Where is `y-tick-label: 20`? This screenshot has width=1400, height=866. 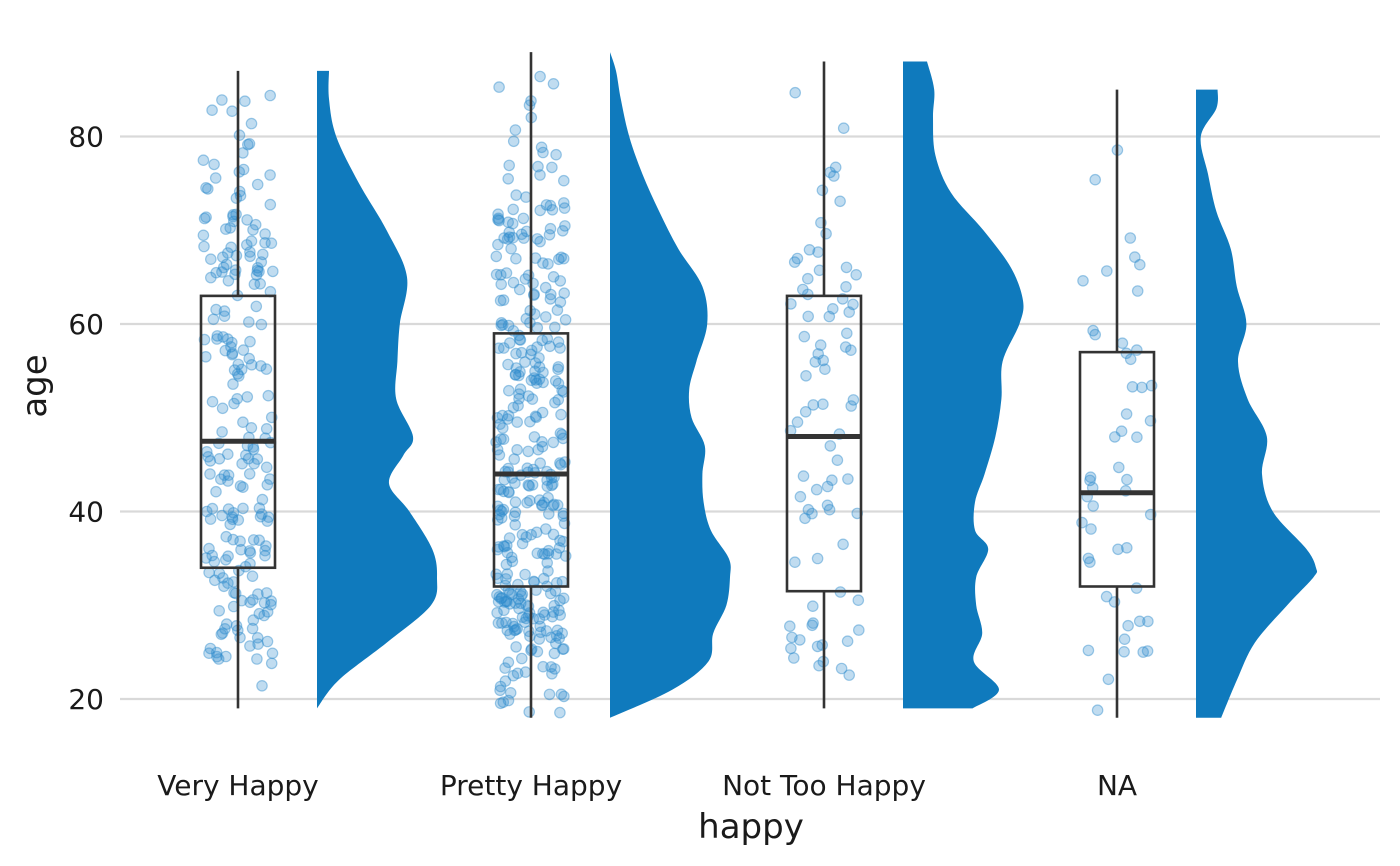 y-tick-label: 20 is located at coordinates (86, 699).